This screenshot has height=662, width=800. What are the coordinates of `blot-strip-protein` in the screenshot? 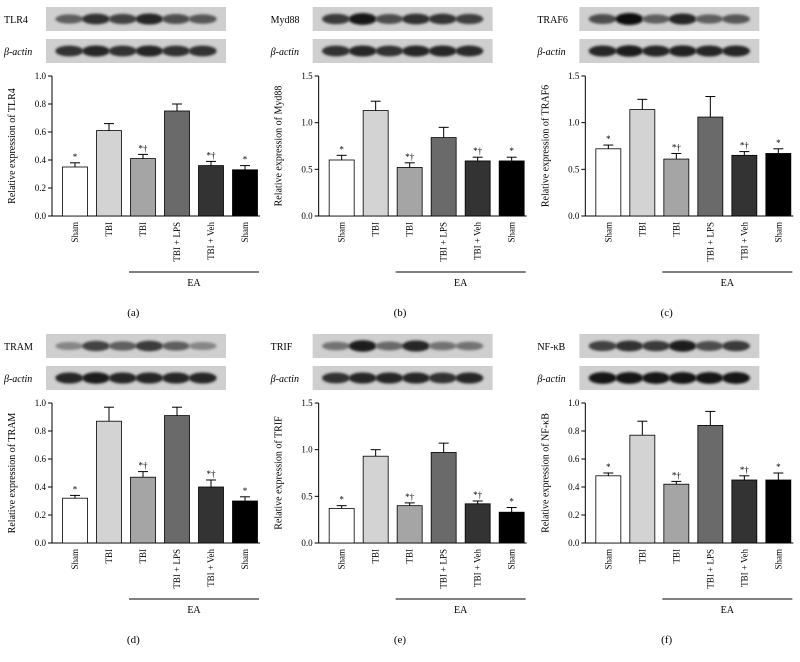 It's located at (669, 19).